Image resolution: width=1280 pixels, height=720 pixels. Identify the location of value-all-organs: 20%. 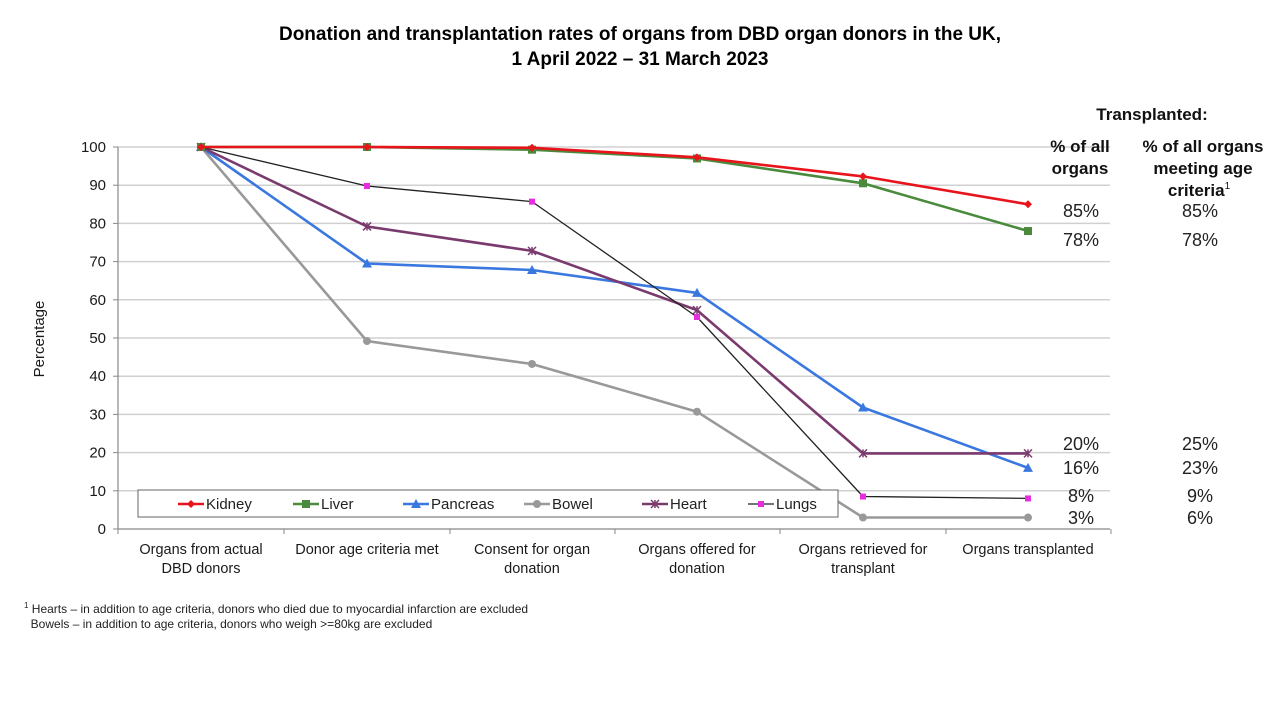
(1081, 444).